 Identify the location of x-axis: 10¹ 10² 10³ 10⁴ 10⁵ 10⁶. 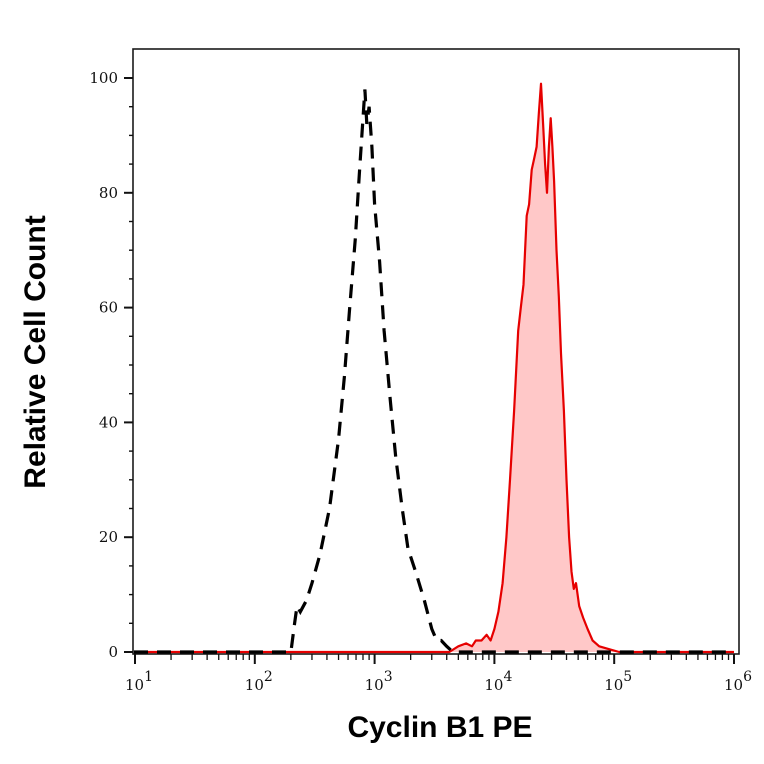
(438, 674).